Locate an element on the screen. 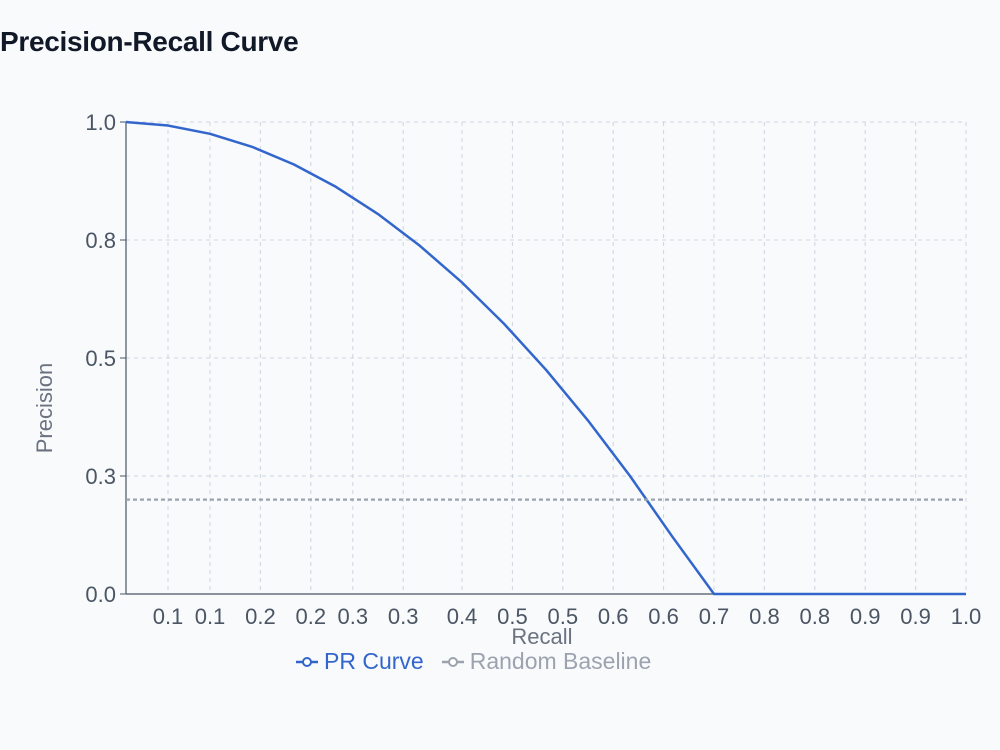 This screenshot has height=750, width=1000. y-tick-label: 0.5 is located at coordinates (100, 358).